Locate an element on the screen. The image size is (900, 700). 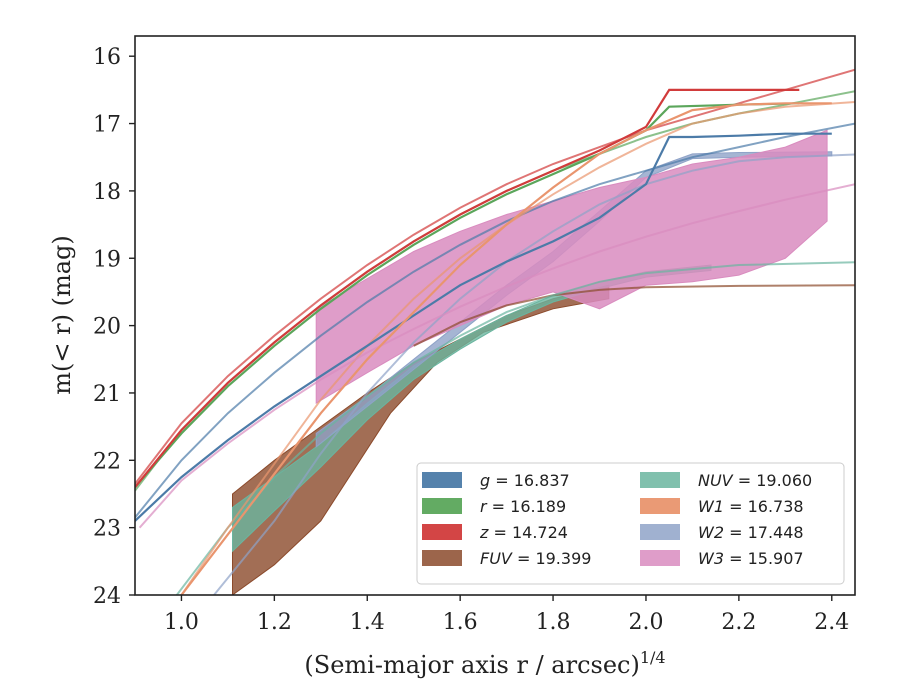
y-axis: 16 17 18 19 20 21 22 23 24 is located at coordinates (114, 327).